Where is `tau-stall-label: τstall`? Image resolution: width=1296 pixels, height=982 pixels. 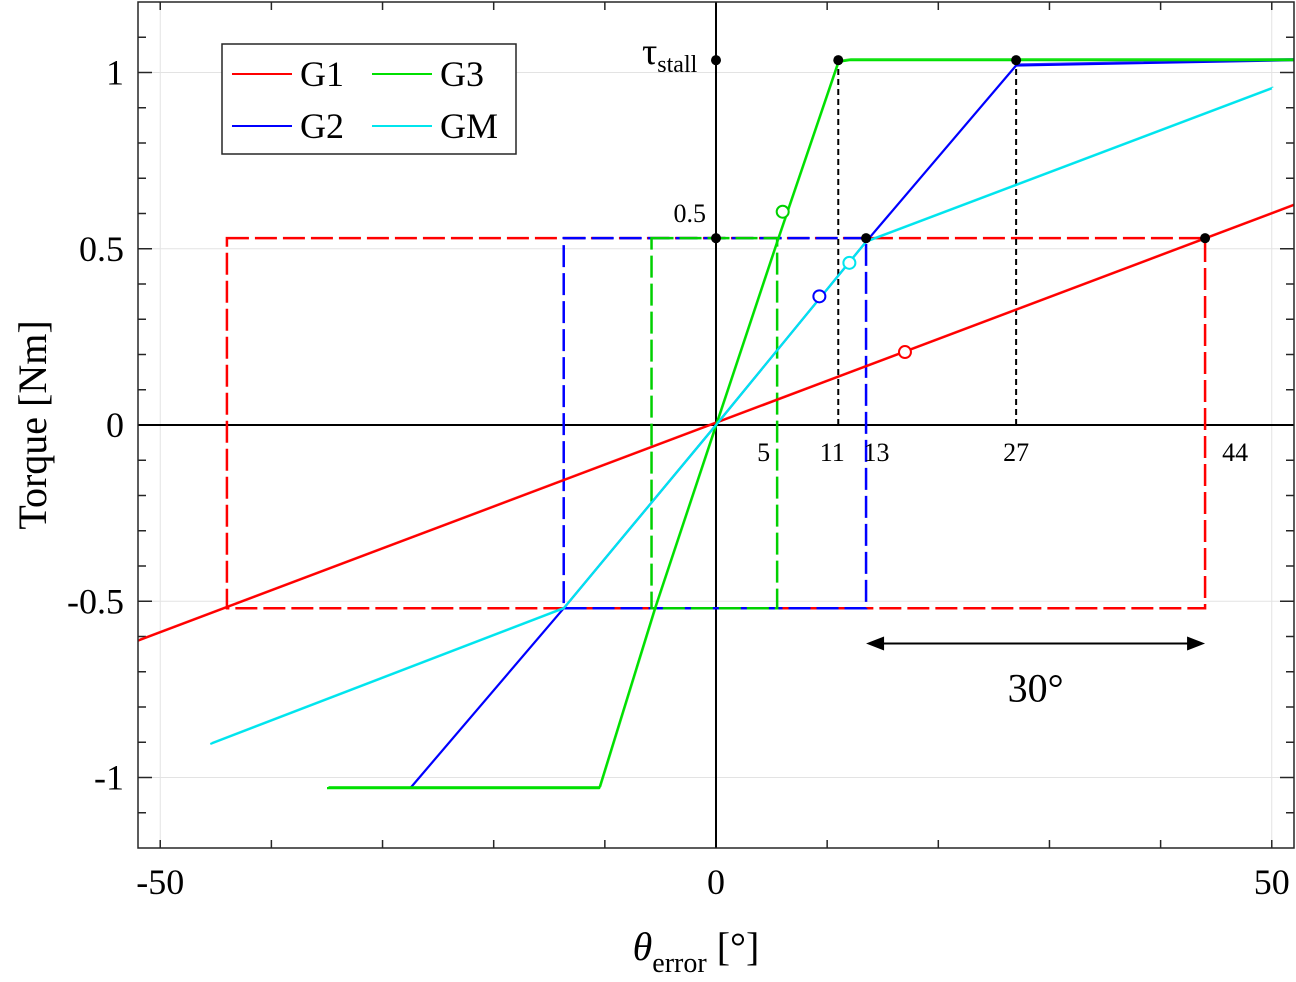 tau-stall-label: τstall is located at coordinates (670, 54).